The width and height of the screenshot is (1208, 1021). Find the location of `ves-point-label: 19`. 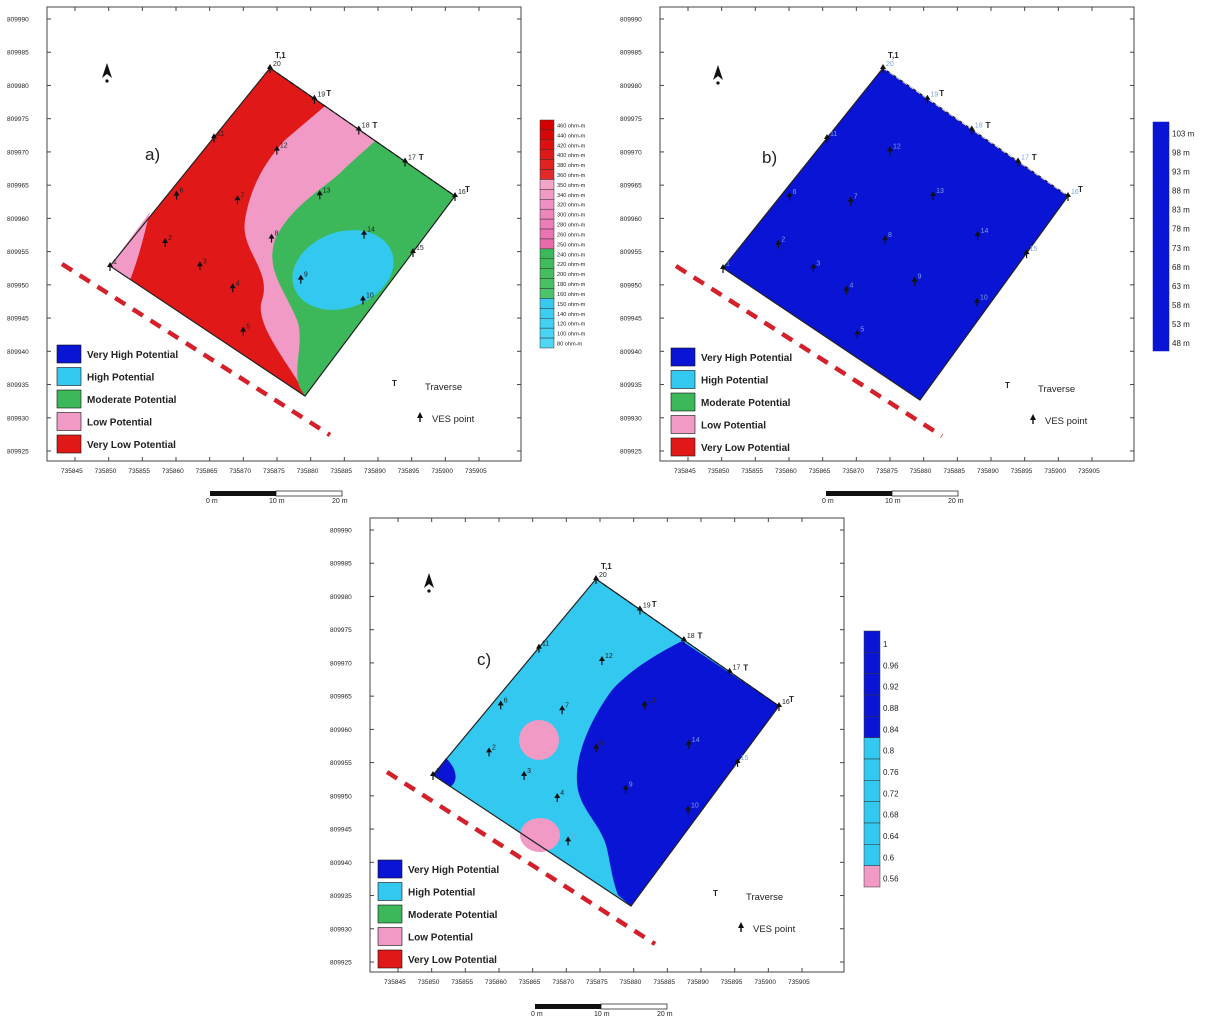

ves-point-label: 19 is located at coordinates (647, 605).